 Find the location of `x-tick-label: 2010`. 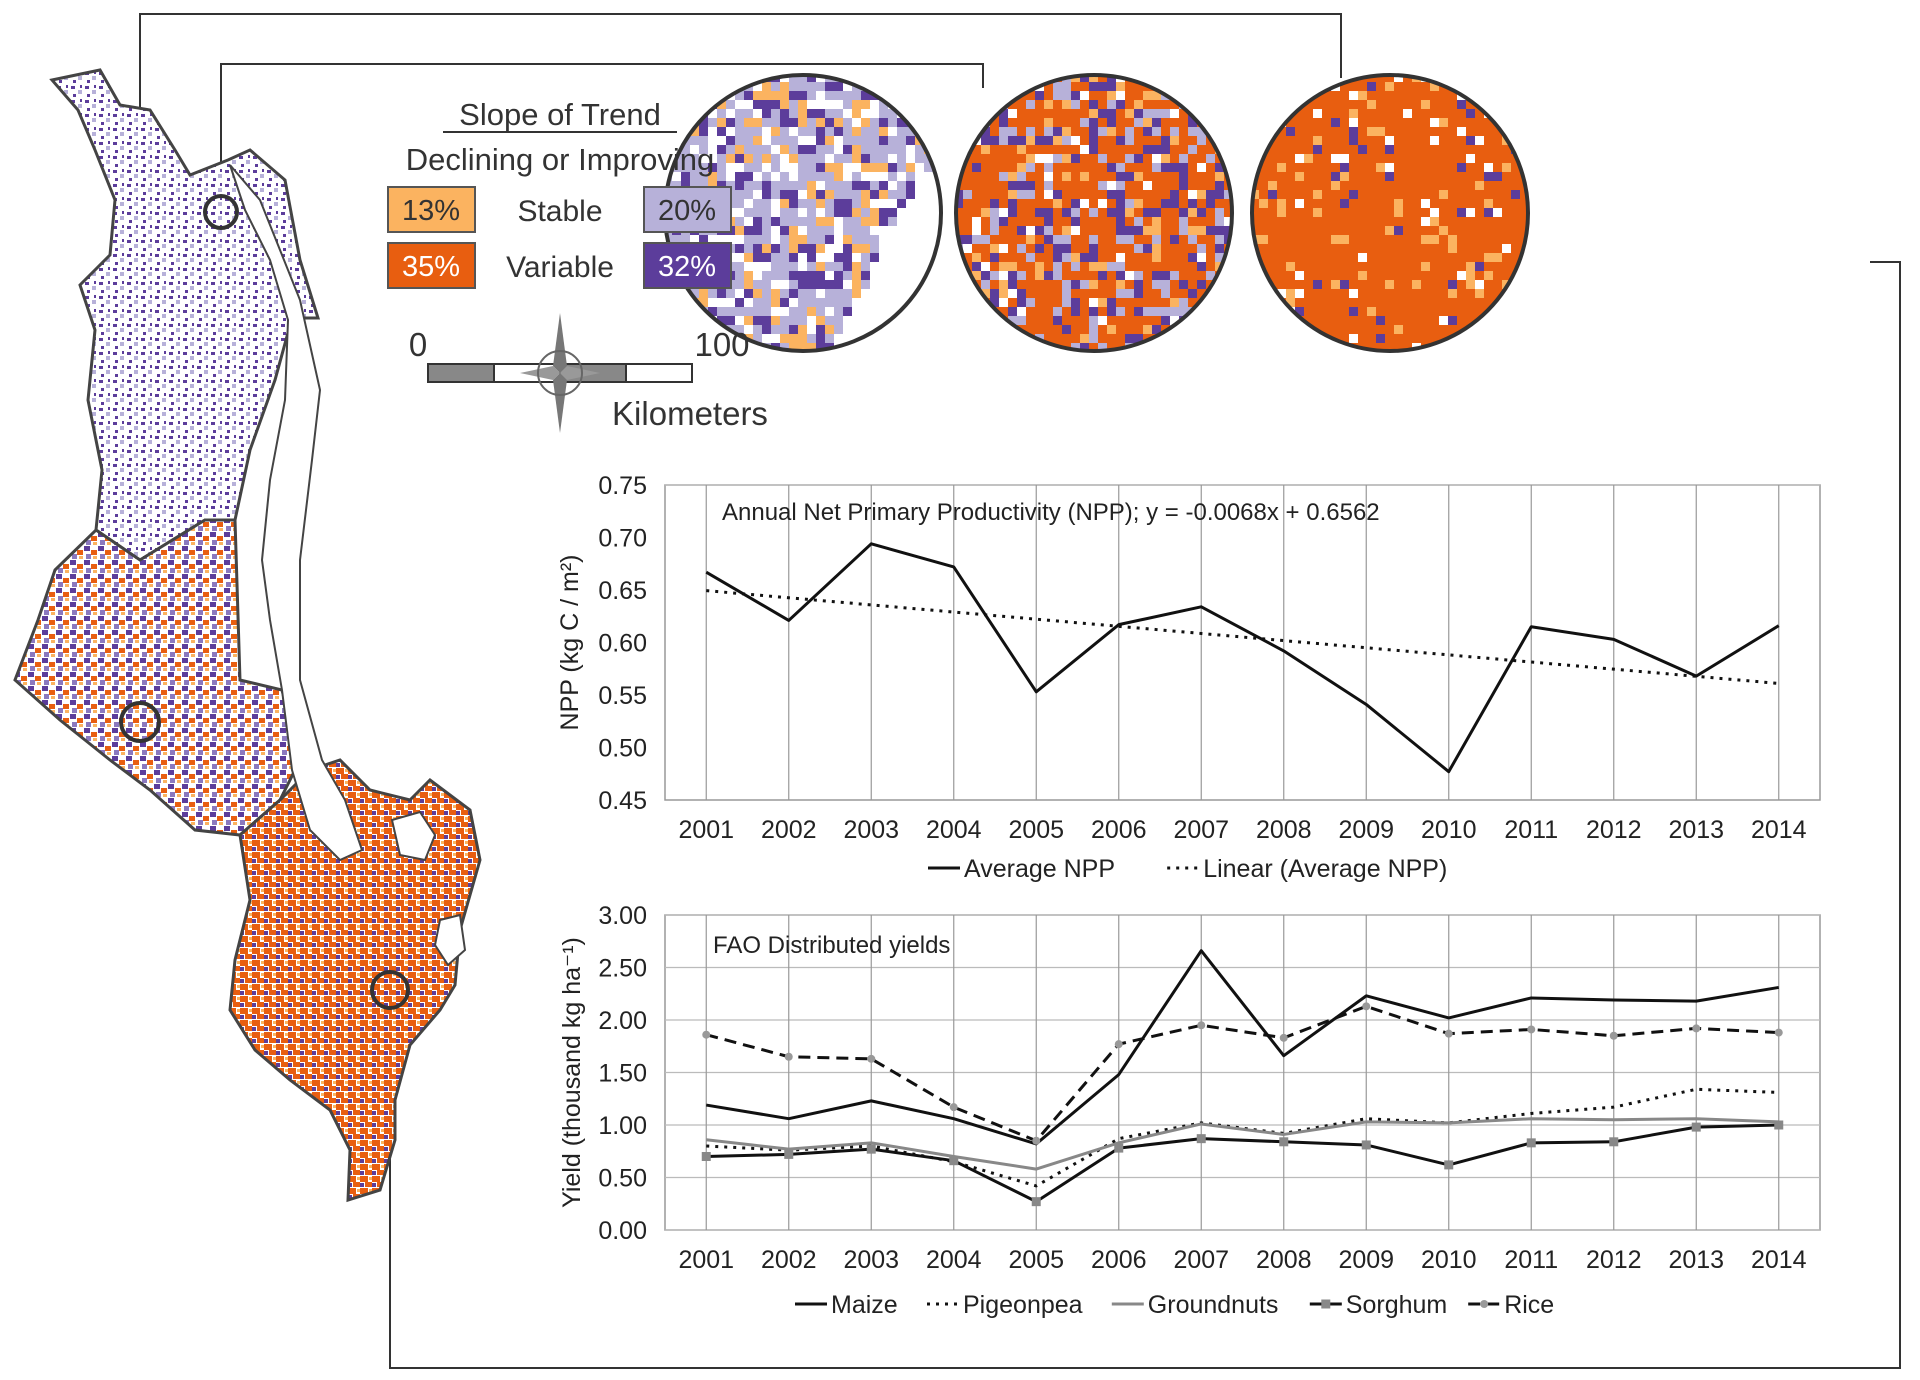

x-tick-label: 2010 is located at coordinates (1449, 1260).